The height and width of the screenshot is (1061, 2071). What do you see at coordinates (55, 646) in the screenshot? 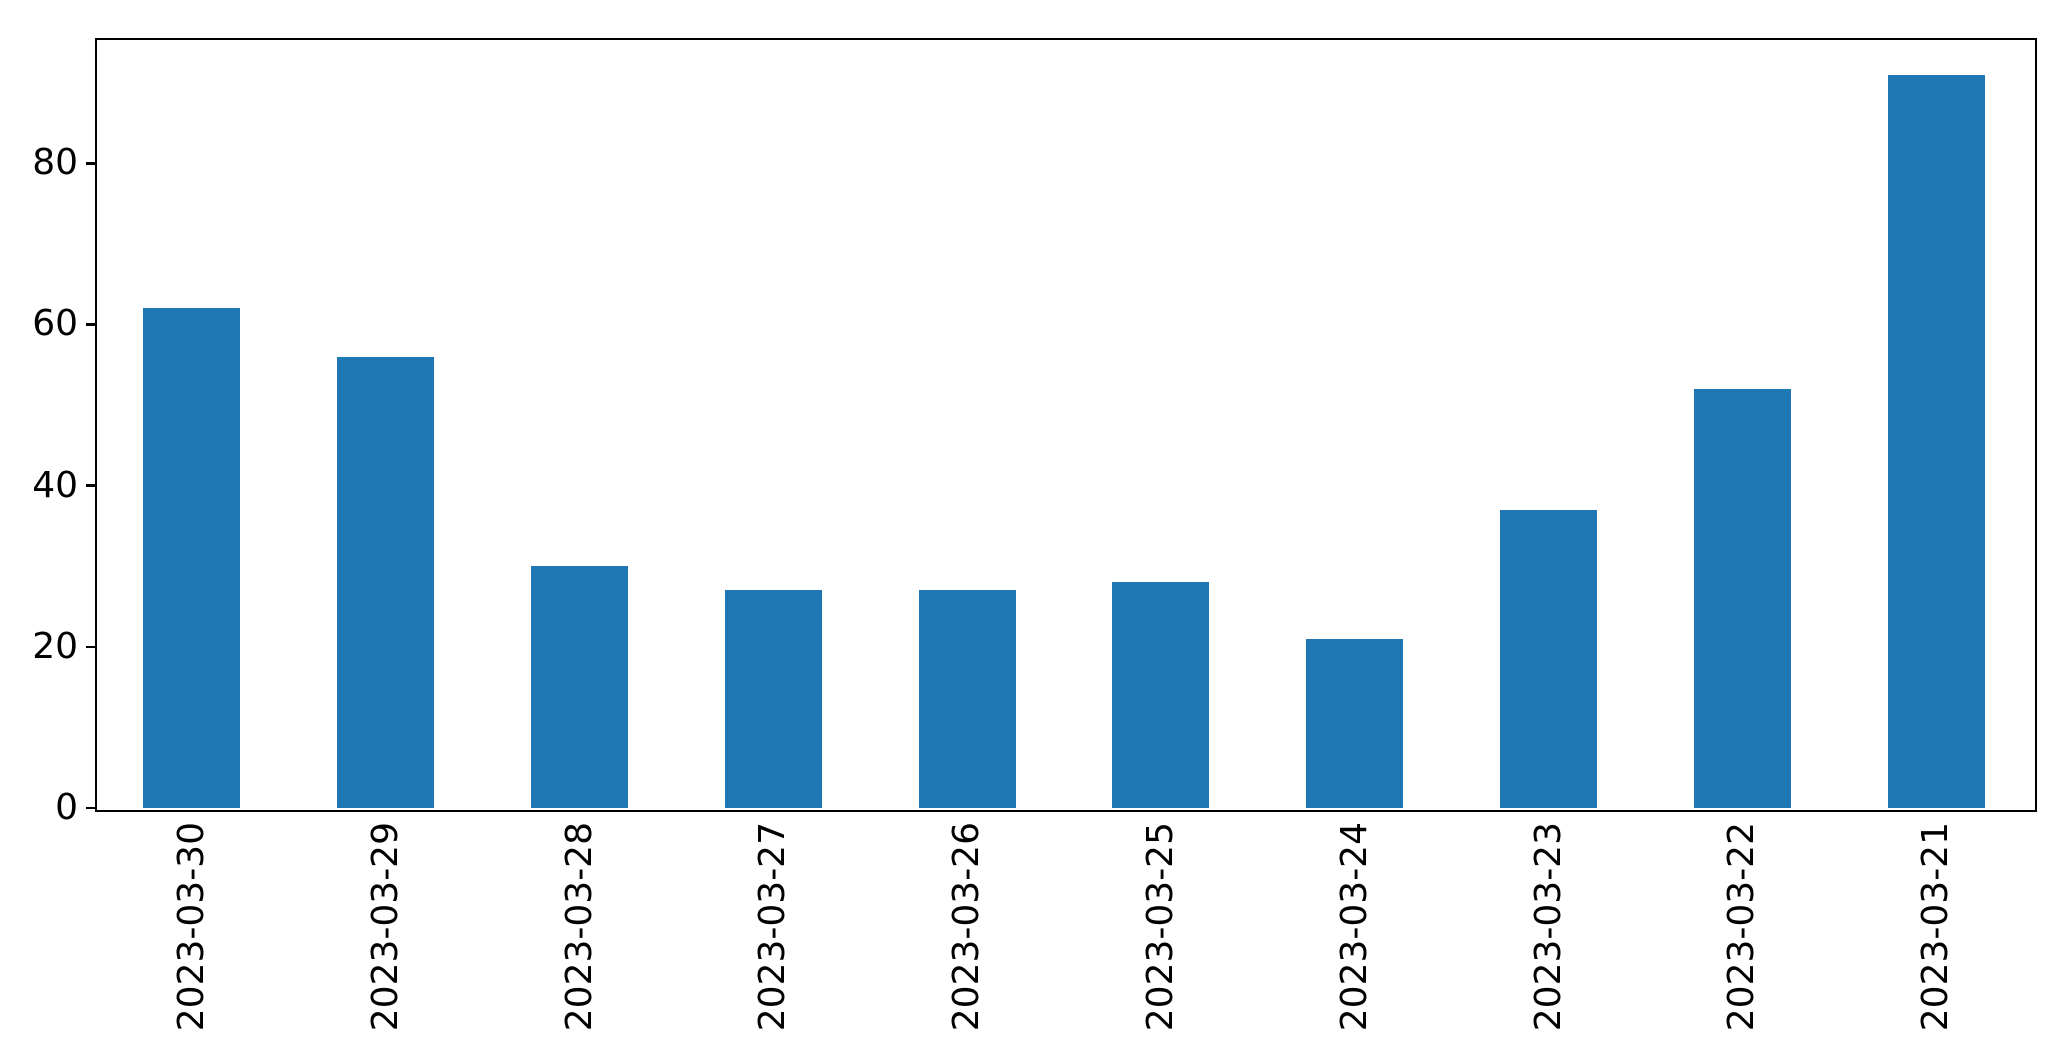
I see `y-tick-label-20: 20` at bounding box center [55, 646].